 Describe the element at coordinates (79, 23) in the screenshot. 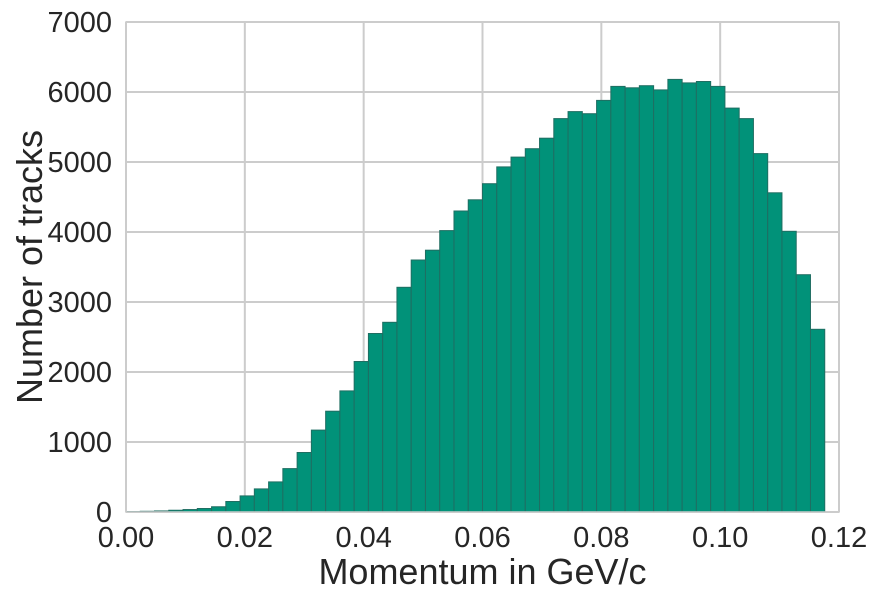

I see `y-tick-label: 7000` at that location.